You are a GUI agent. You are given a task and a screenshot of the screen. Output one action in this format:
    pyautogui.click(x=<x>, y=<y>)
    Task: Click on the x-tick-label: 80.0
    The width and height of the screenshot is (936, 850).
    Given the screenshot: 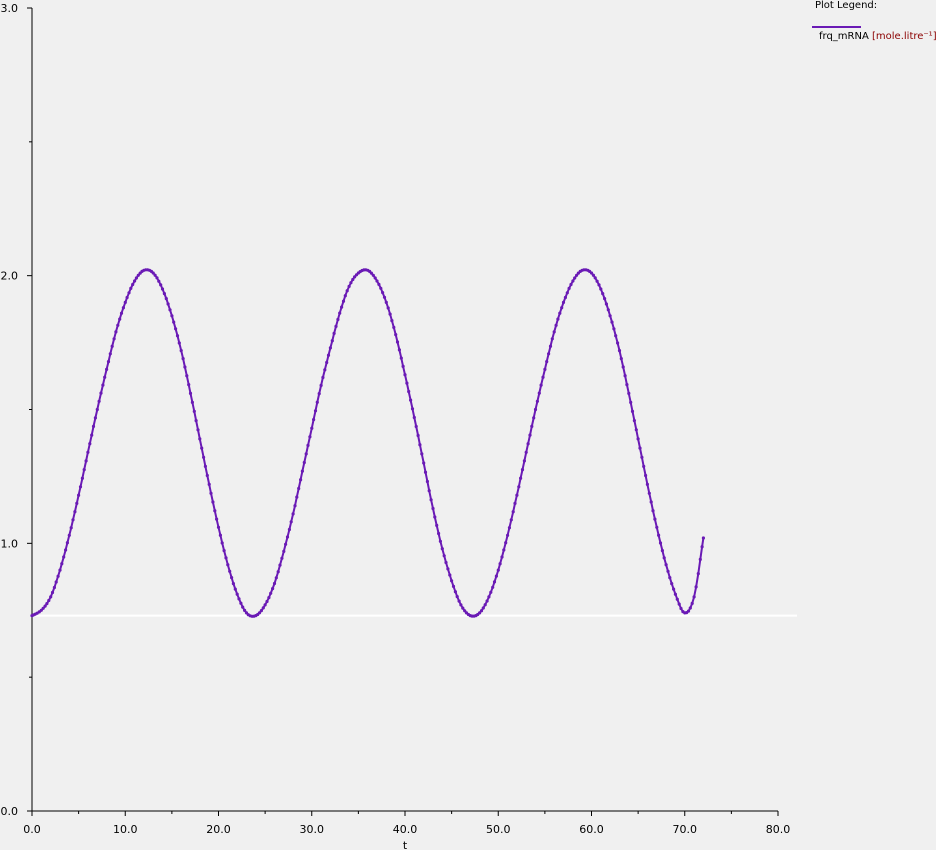 What is the action you would take?
    pyautogui.click(x=778, y=829)
    